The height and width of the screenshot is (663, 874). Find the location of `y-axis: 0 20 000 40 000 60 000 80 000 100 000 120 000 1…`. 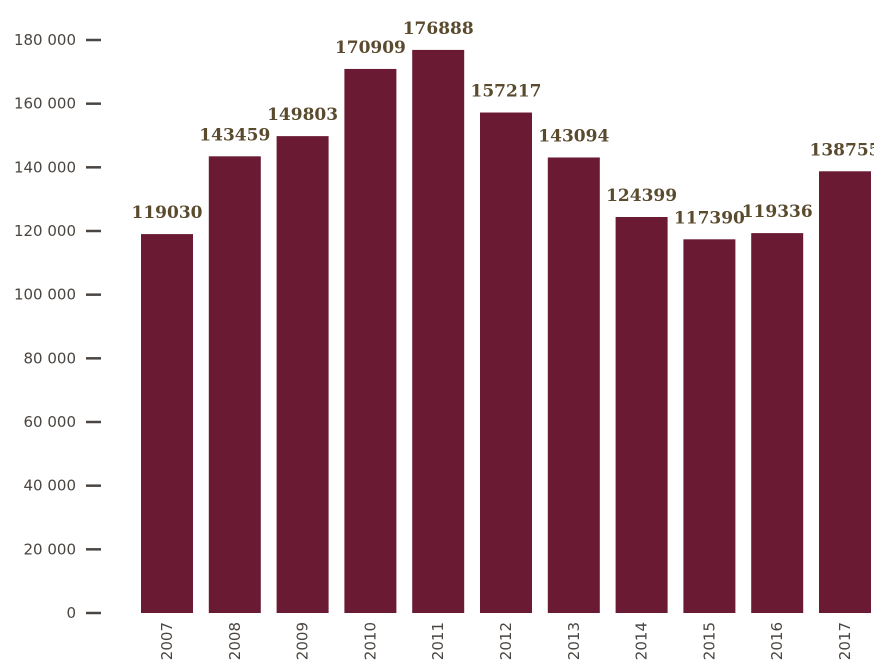

y-axis: 0 20 000 40 000 60 000 80 000 100 000 120 000 1… is located at coordinates (57, 326).